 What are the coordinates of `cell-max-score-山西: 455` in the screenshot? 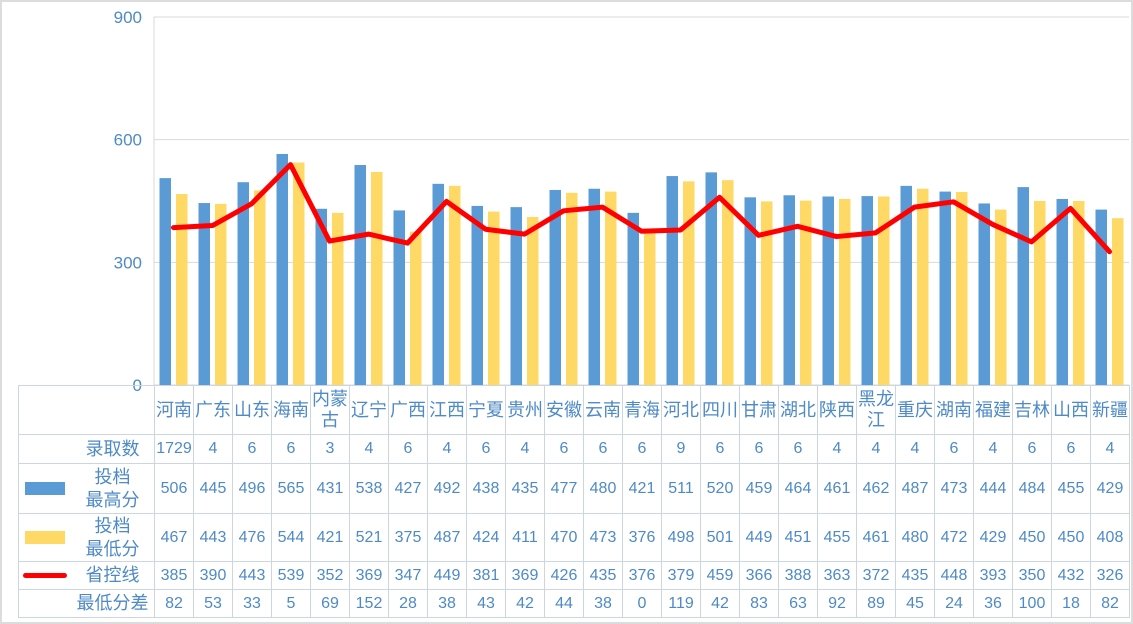 It's located at (1071, 488).